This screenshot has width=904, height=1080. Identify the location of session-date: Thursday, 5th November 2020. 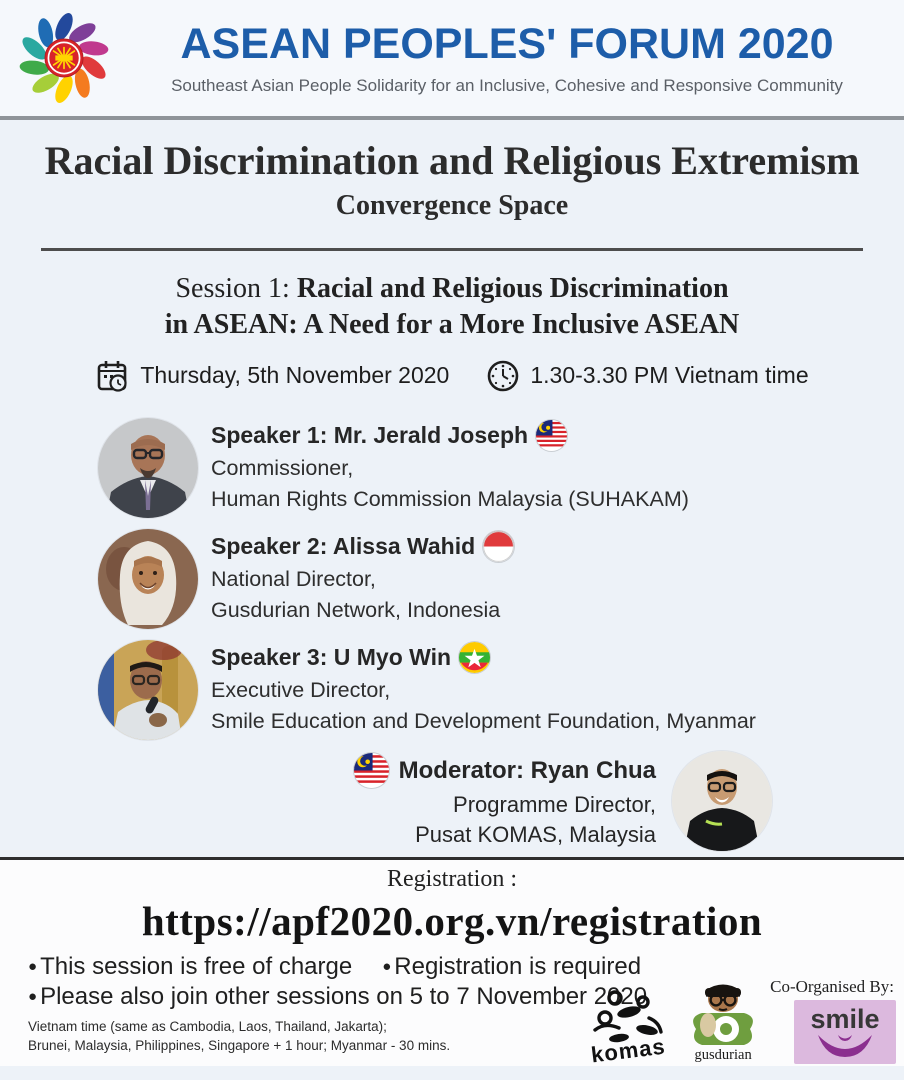
(295, 375).